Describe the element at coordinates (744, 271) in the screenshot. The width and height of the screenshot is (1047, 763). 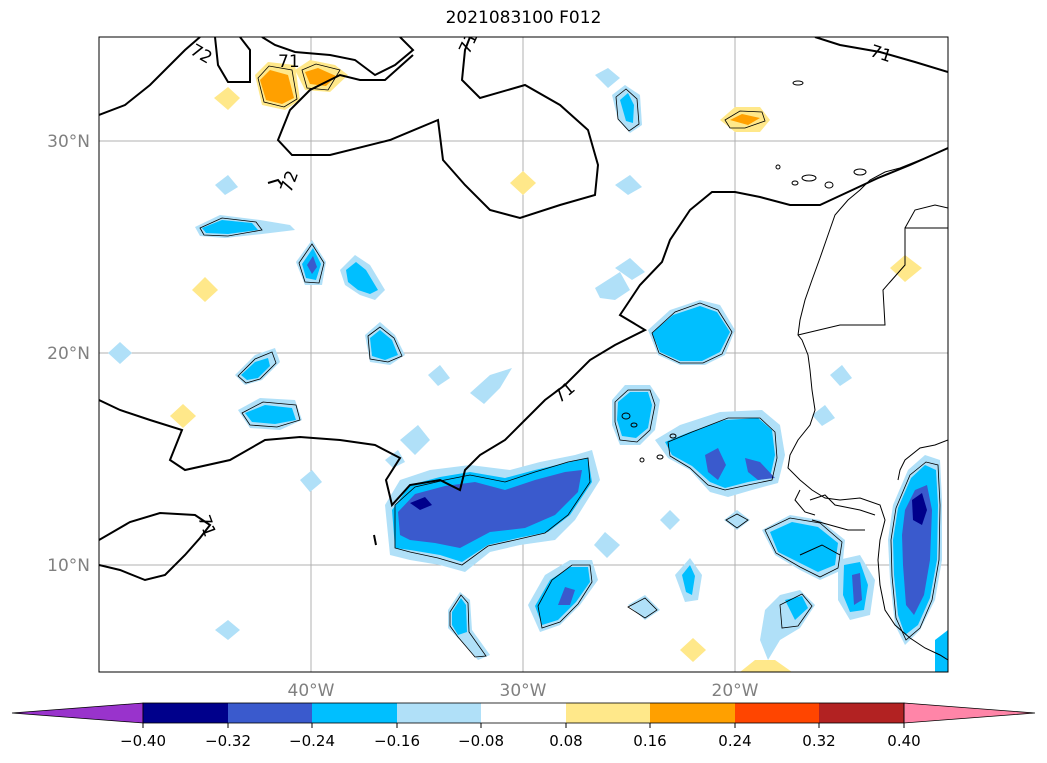
I see `islands` at that location.